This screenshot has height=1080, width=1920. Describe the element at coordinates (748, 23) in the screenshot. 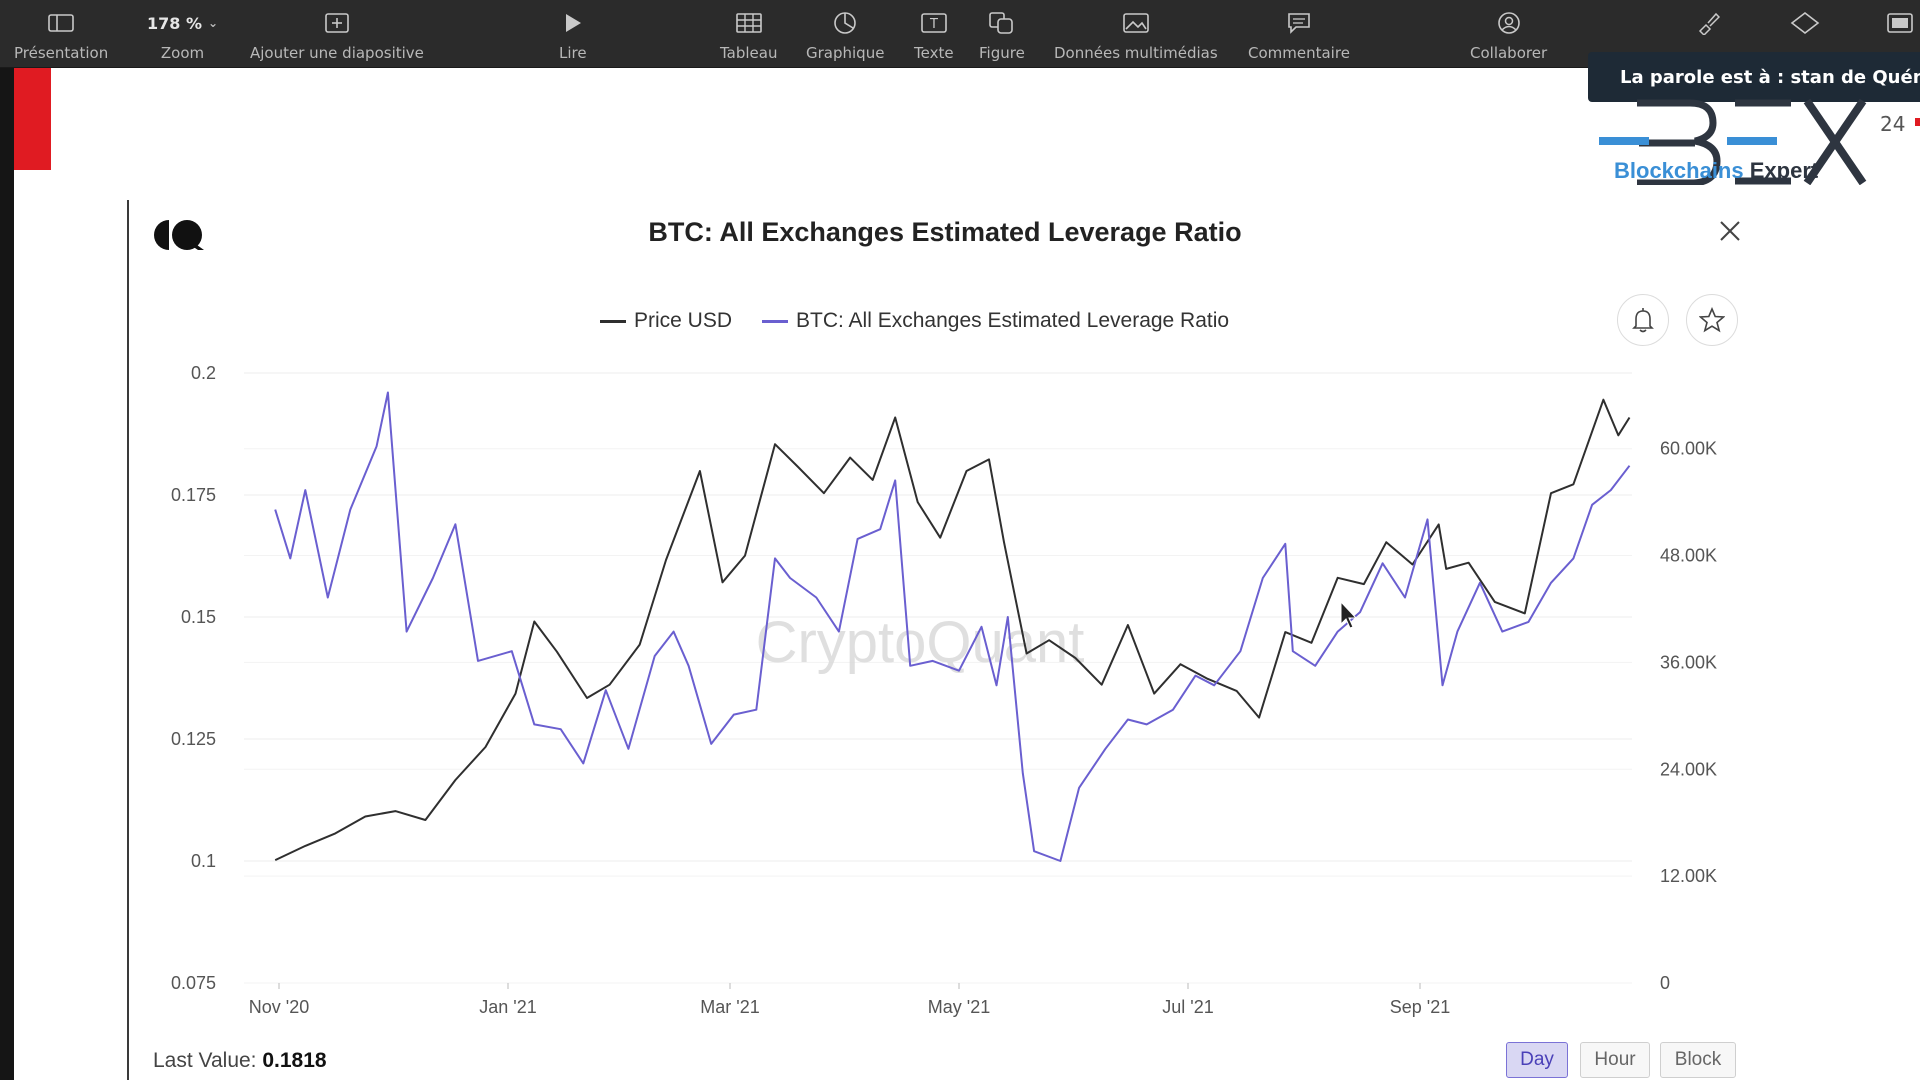

I see `table-icon` at that location.